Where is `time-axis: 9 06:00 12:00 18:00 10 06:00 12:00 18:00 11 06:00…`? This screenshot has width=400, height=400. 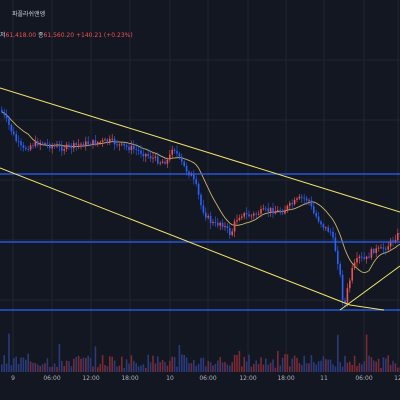 time-axis: 9 06:00 12:00 18:00 10 06:00 12:00 18:00 11 06:00… is located at coordinates (205, 378).